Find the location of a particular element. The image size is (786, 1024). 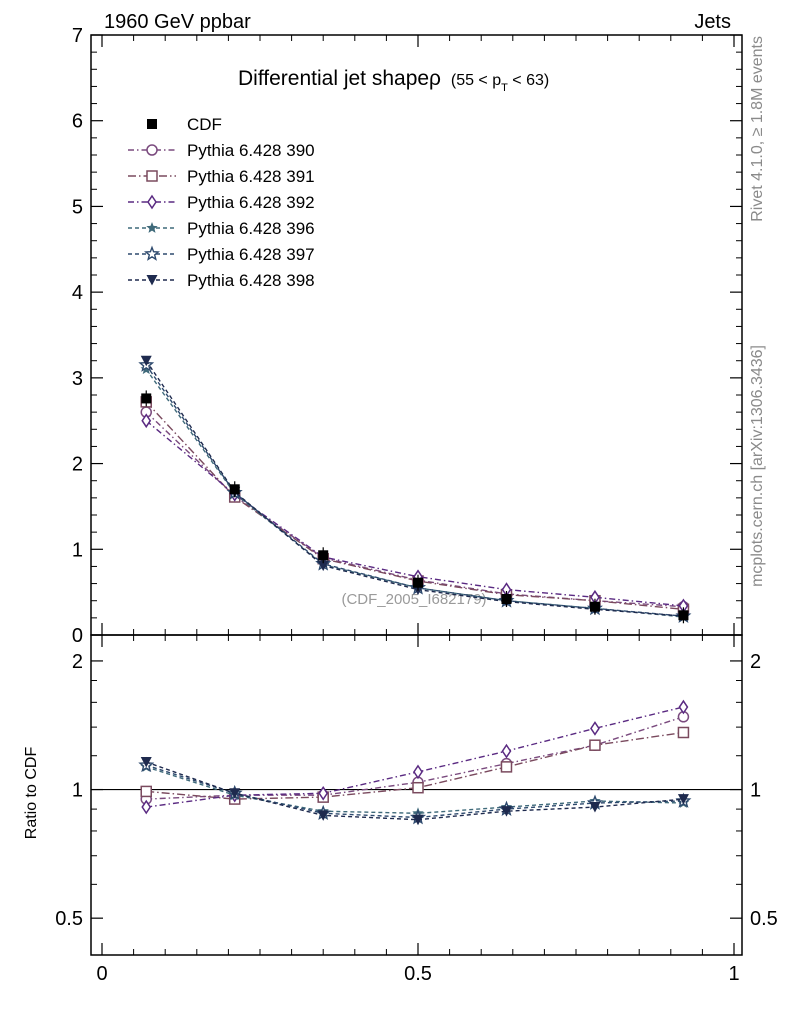

y-tick-label: 2 is located at coordinates (77, 465).